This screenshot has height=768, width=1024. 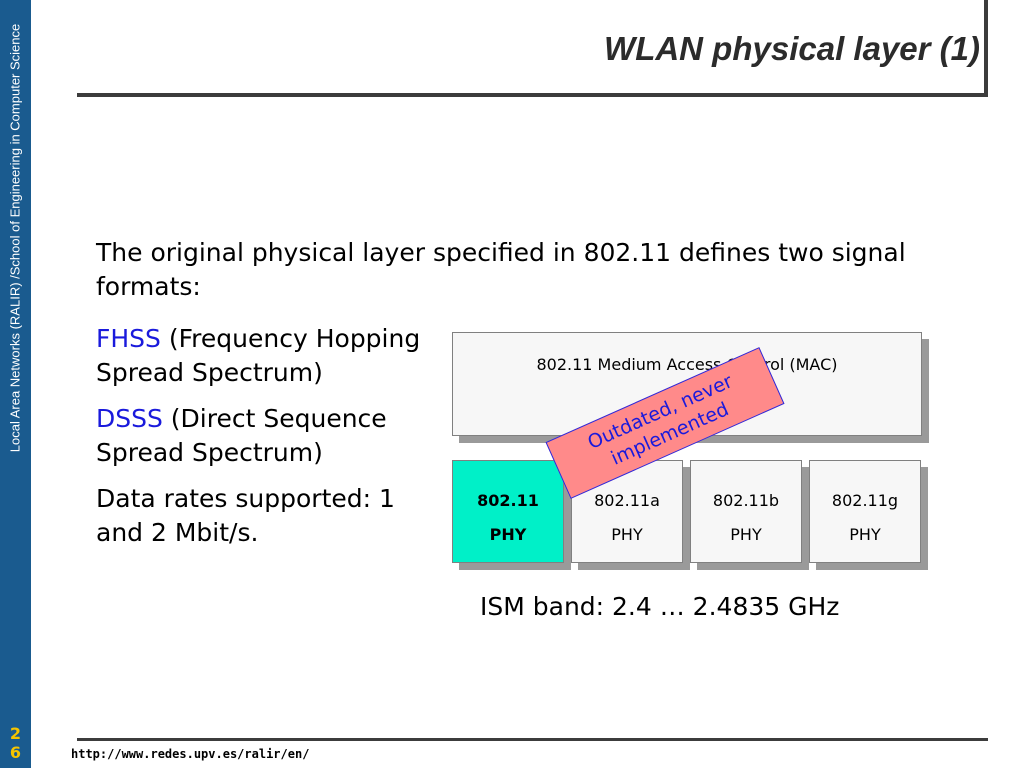 What do you see at coordinates (508, 500) in the screenshot?
I see `phy-box-label: 802.11` at bounding box center [508, 500].